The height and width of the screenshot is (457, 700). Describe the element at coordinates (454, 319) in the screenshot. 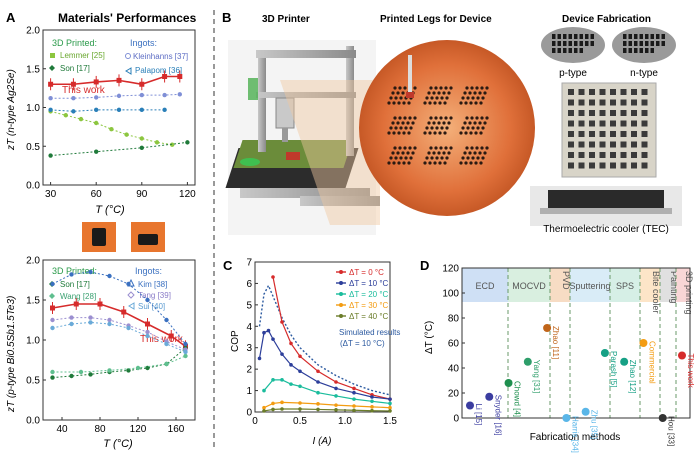

I see `plot-d-ytick-label: 80` at that location.